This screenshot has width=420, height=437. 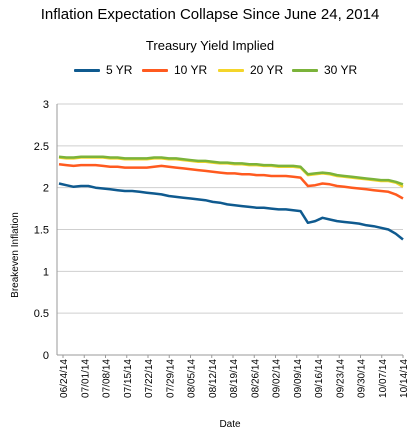 What do you see at coordinates (234, 378) in the screenshot?
I see `x-tick-label: 08/19/14` at bounding box center [234, 378].